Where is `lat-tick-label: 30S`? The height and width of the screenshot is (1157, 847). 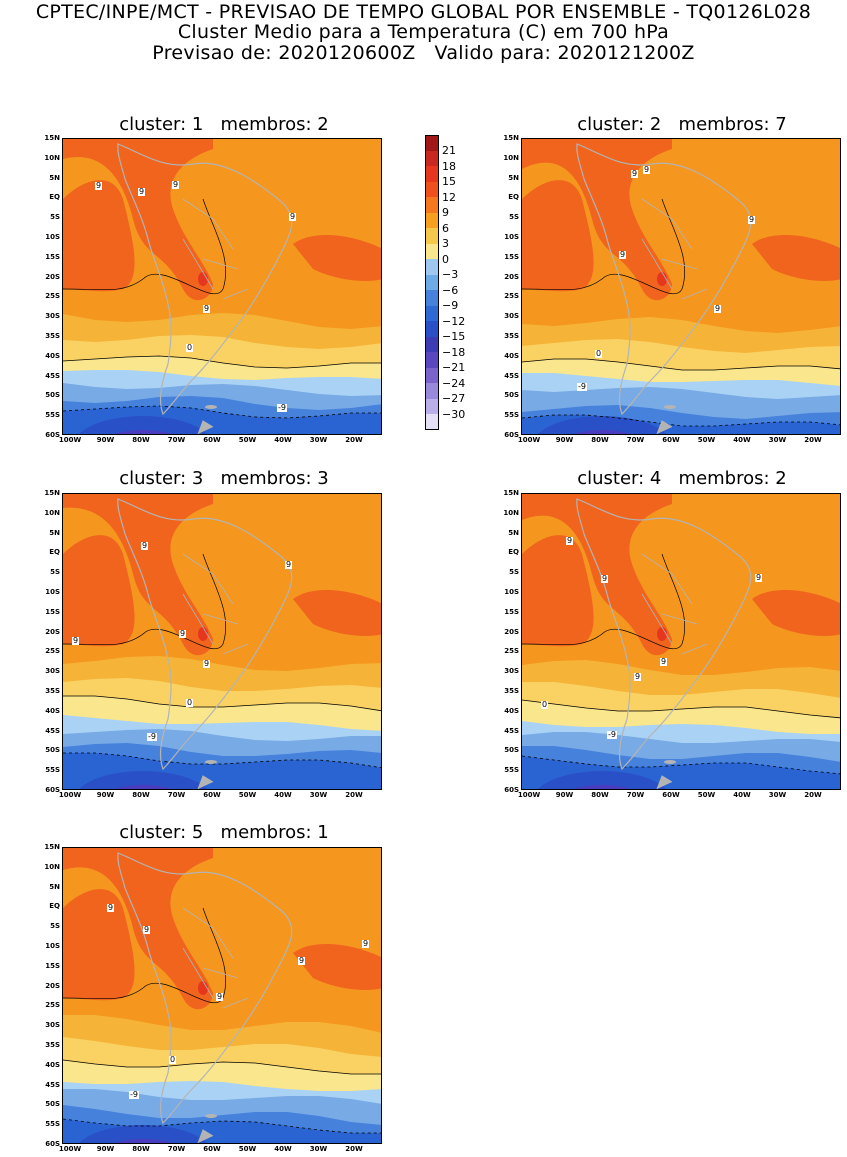 lat-tick-label: 30S is located at coordinates (52, 1025).